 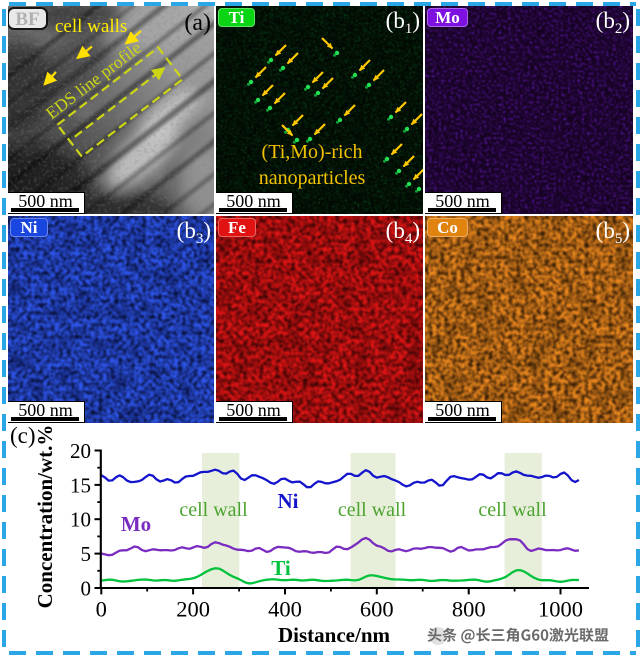 I want to click on svg-text: 5, so click(x=86, y=554).